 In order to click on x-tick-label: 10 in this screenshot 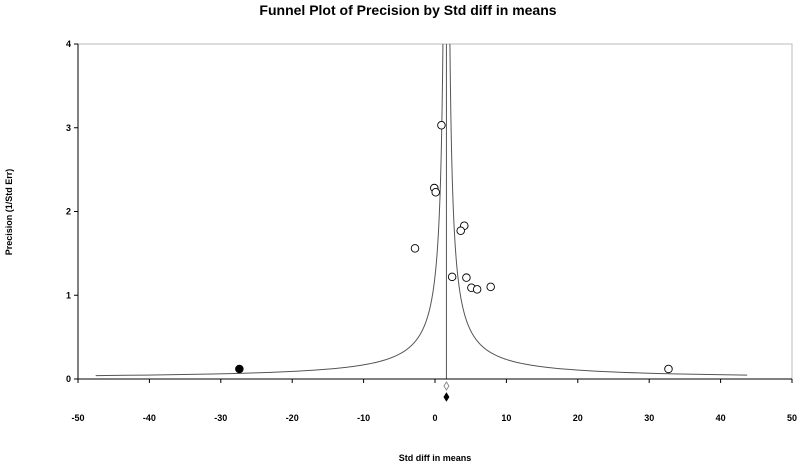, I will do `click(506, 418)`.